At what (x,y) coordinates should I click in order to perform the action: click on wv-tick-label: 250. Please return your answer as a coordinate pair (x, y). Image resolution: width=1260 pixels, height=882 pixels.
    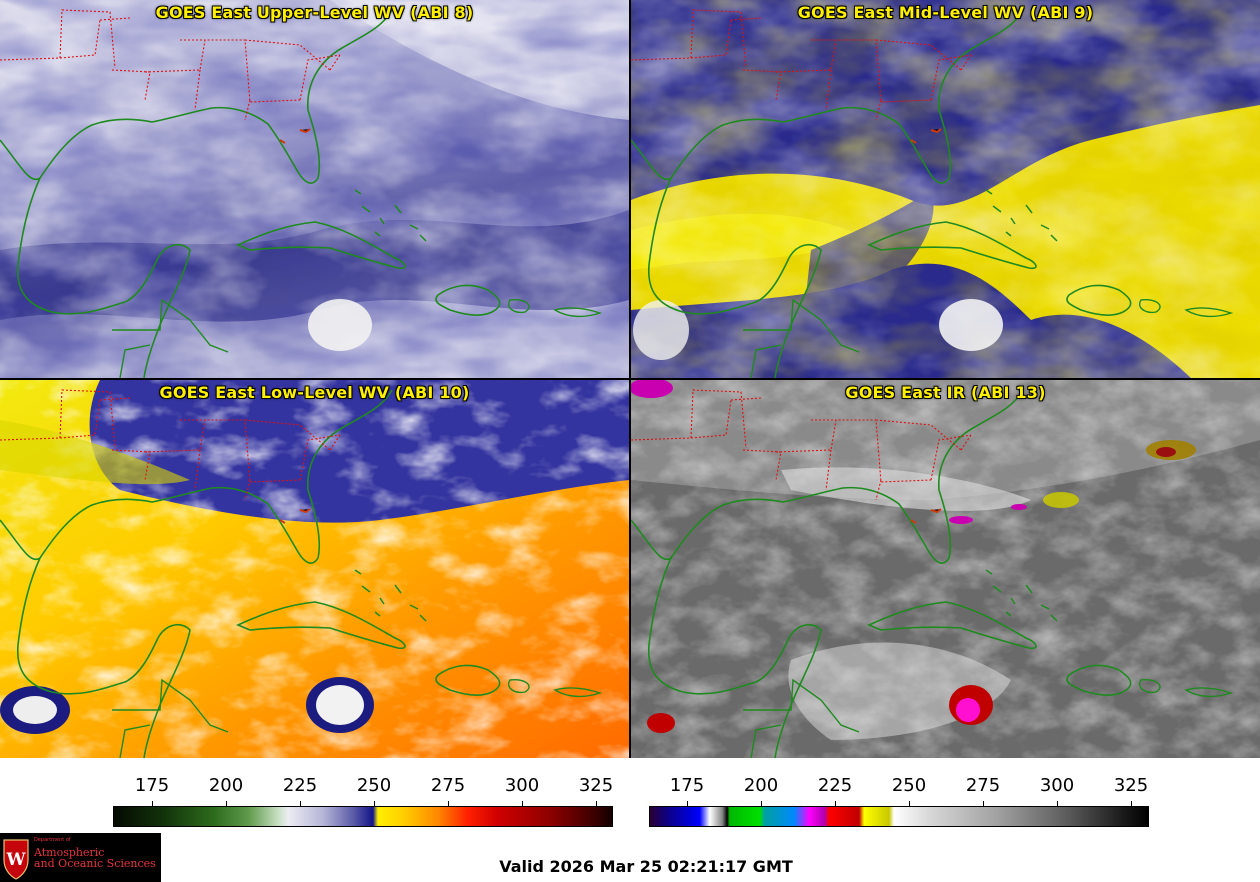
    Looking at the image, I should click on (374, 785).